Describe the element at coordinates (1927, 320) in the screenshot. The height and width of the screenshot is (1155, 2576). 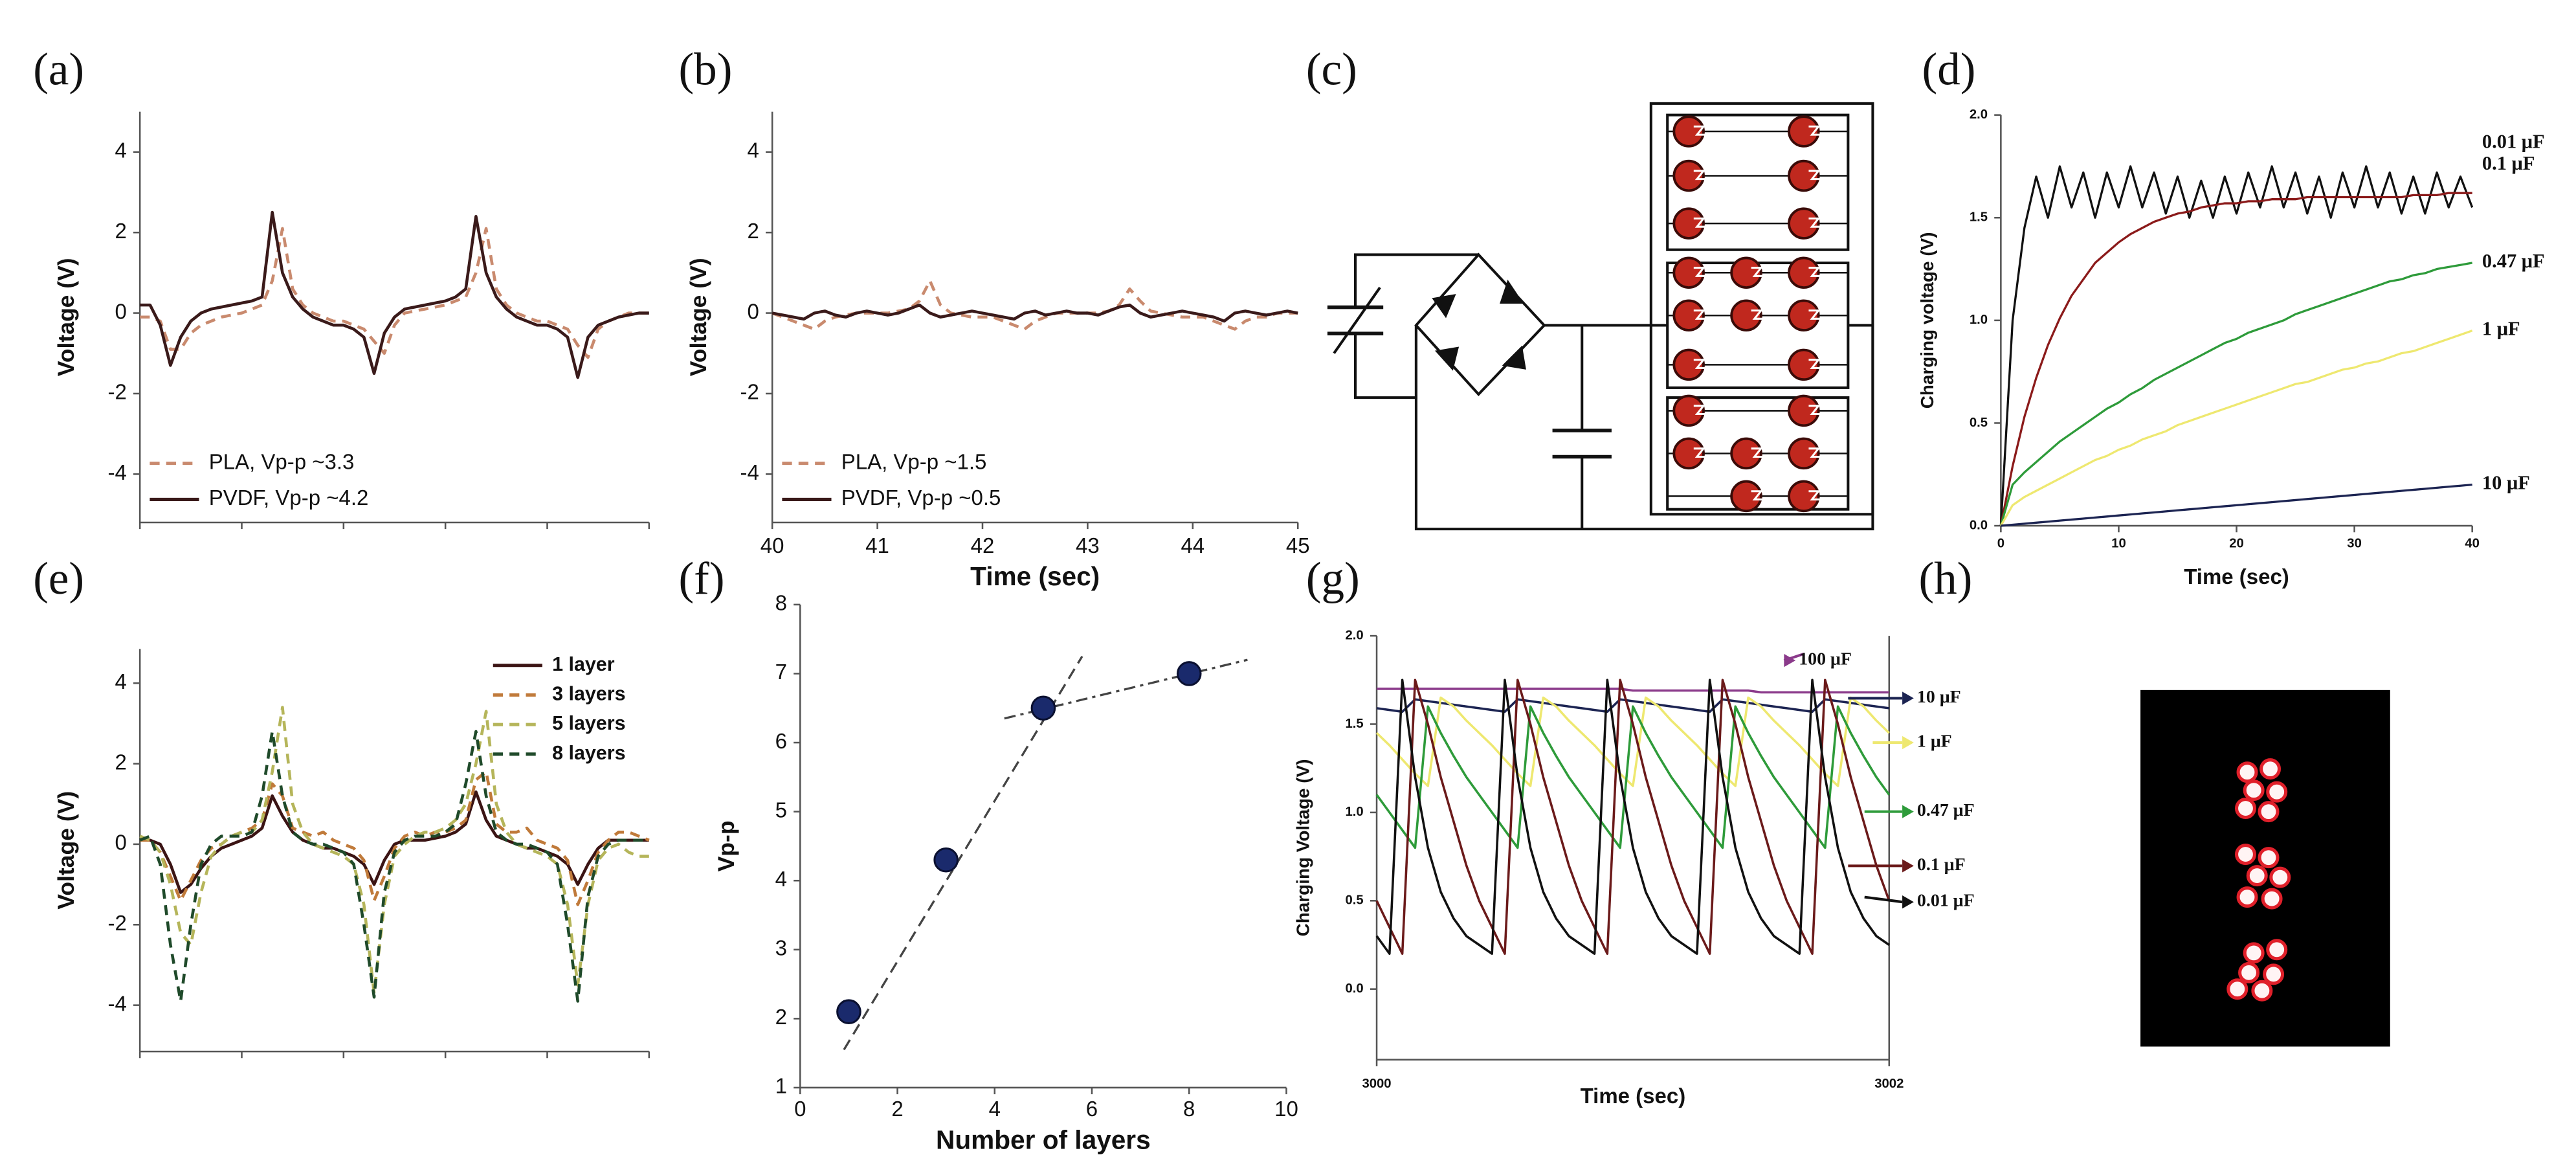
I see `y-axis-title: Charging voltage (V)` at that location.